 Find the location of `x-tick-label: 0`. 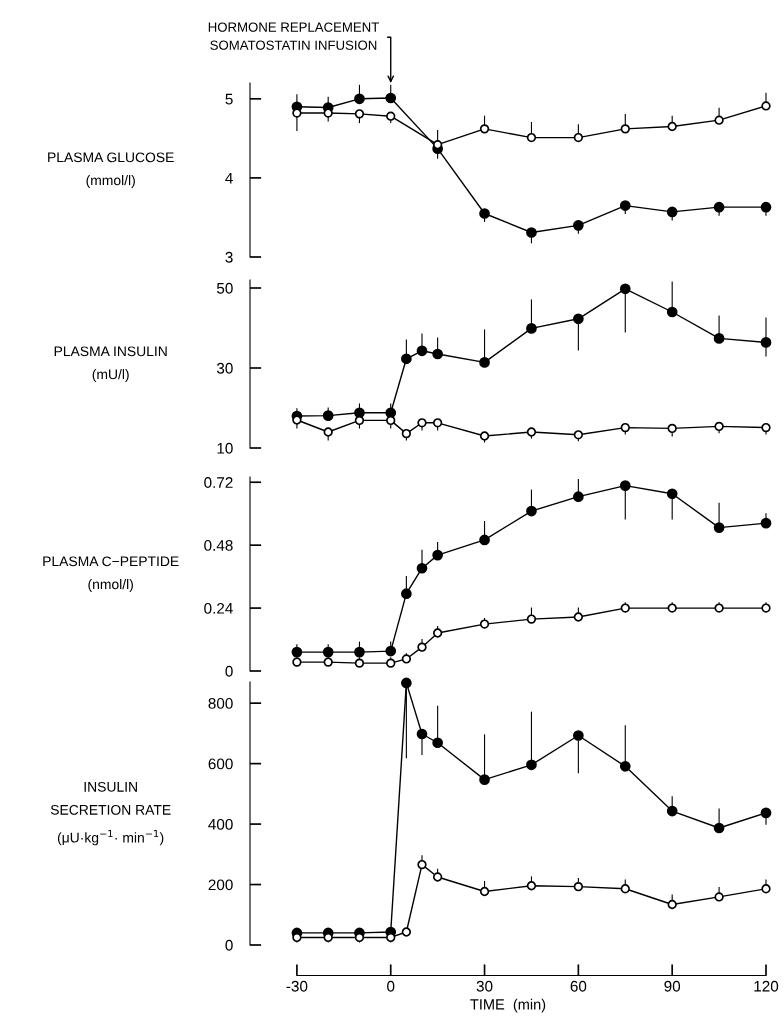

x-tick-label: 0 is located at coordinates (391, 986).